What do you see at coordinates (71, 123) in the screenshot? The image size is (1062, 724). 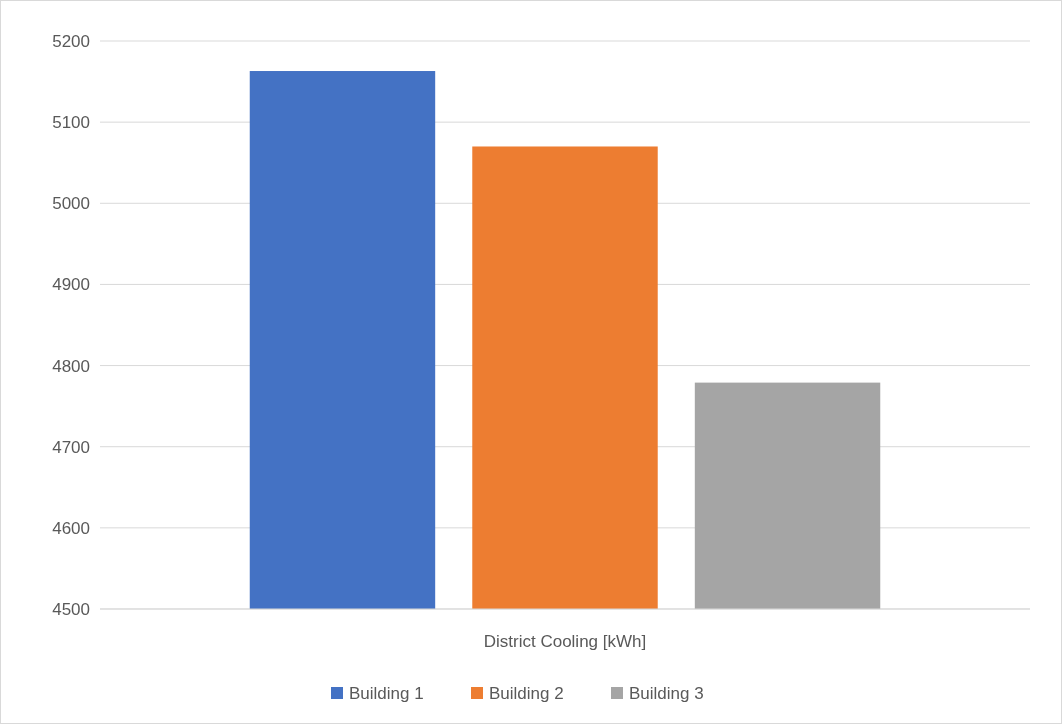 I see `y-tick-label: 5100` at bounding box center [71, 123].